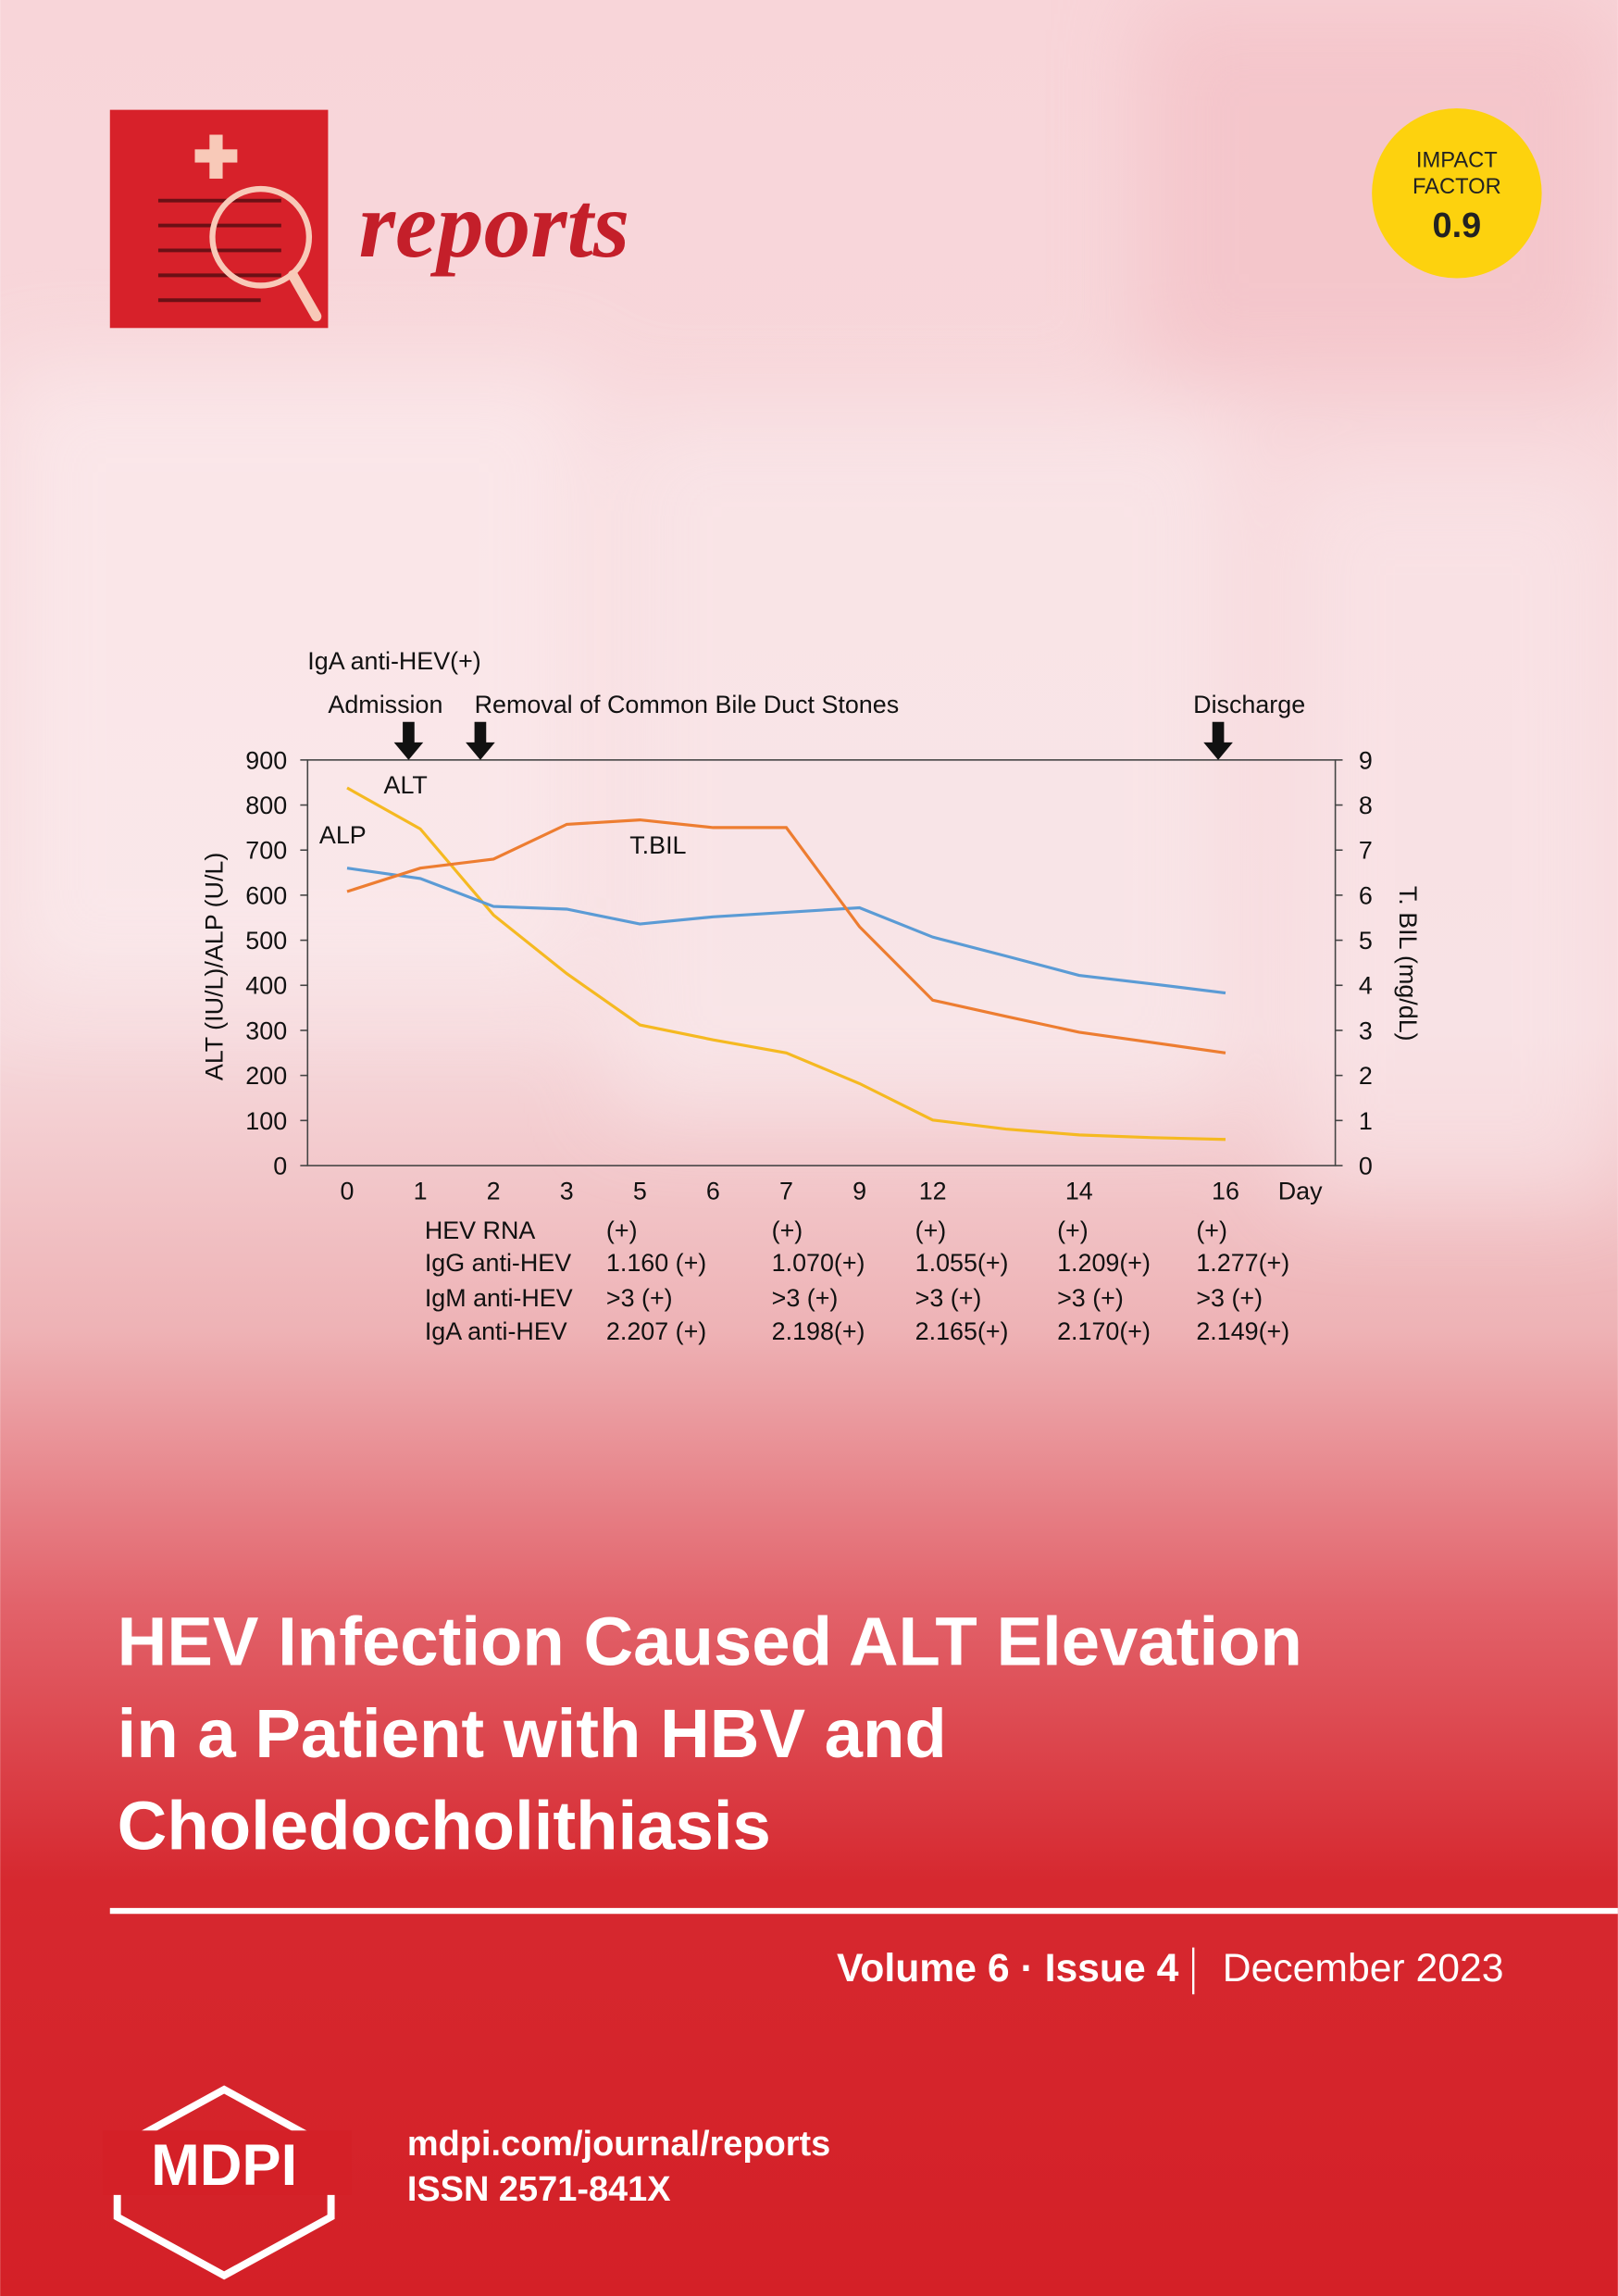 This screenshot has width=1618, height=2296. I want to click on y-axis-label: ALT (IU/L)/ALP (U/L), so click(215, 966).